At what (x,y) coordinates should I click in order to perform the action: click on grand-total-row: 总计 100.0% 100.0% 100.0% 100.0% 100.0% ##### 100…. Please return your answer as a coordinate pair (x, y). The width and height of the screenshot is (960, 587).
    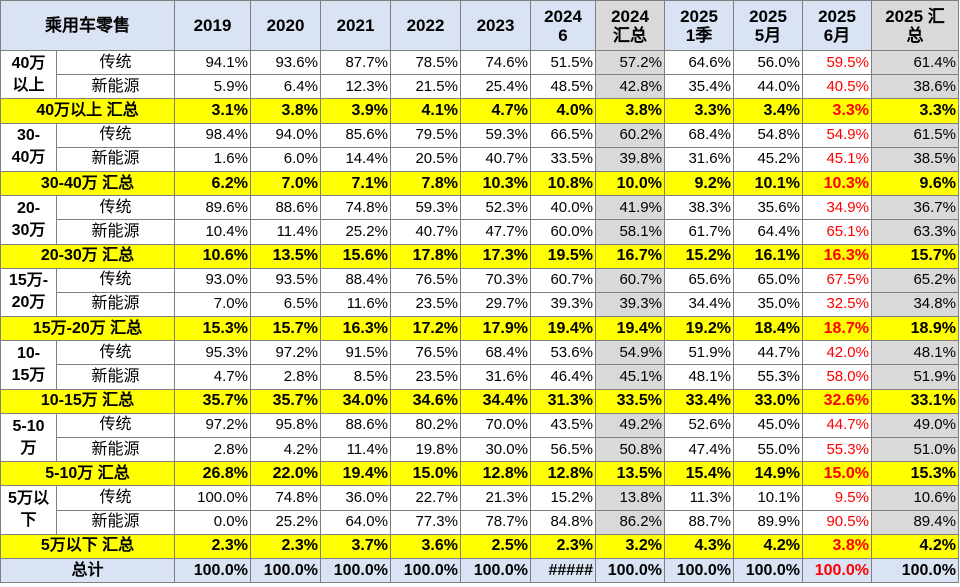
    Looking at the image, I should click on (479, 570).